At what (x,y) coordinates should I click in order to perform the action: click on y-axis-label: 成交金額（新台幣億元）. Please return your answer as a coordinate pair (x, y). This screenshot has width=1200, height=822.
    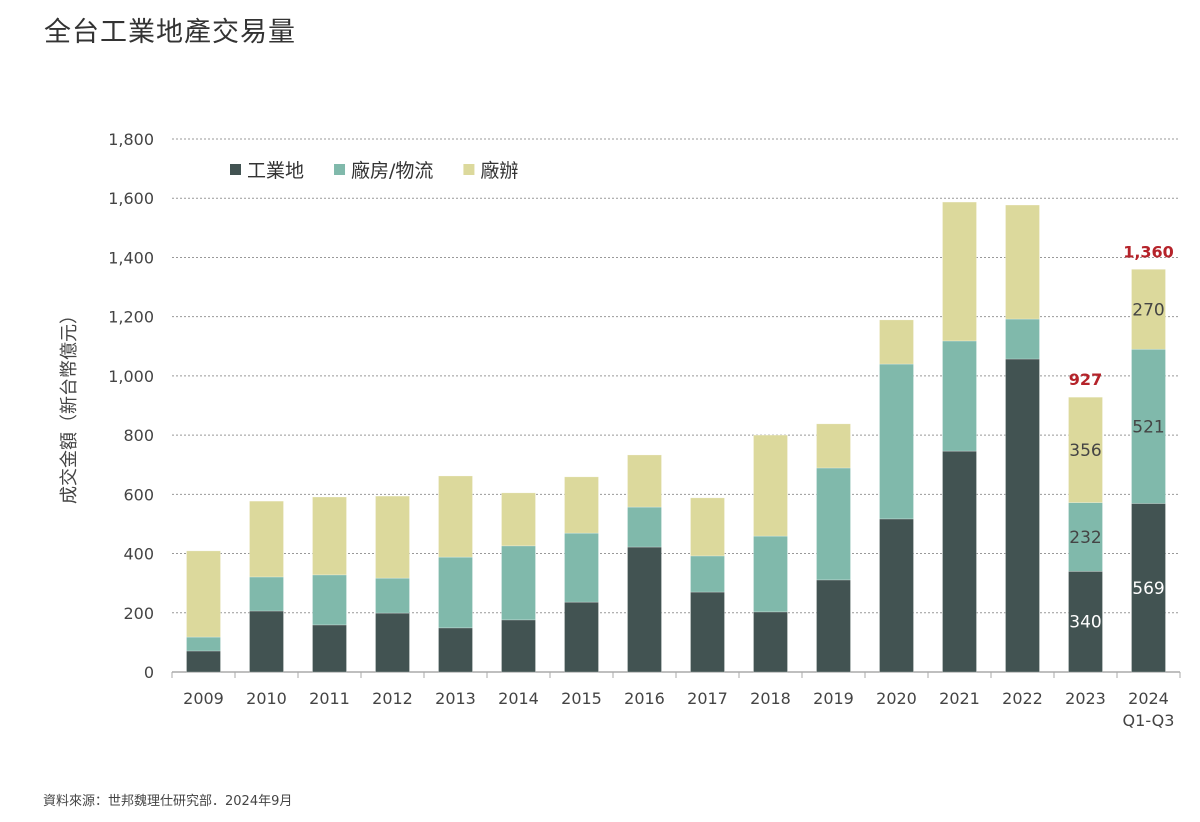
    Looking at the image, I should click on (69, 405).